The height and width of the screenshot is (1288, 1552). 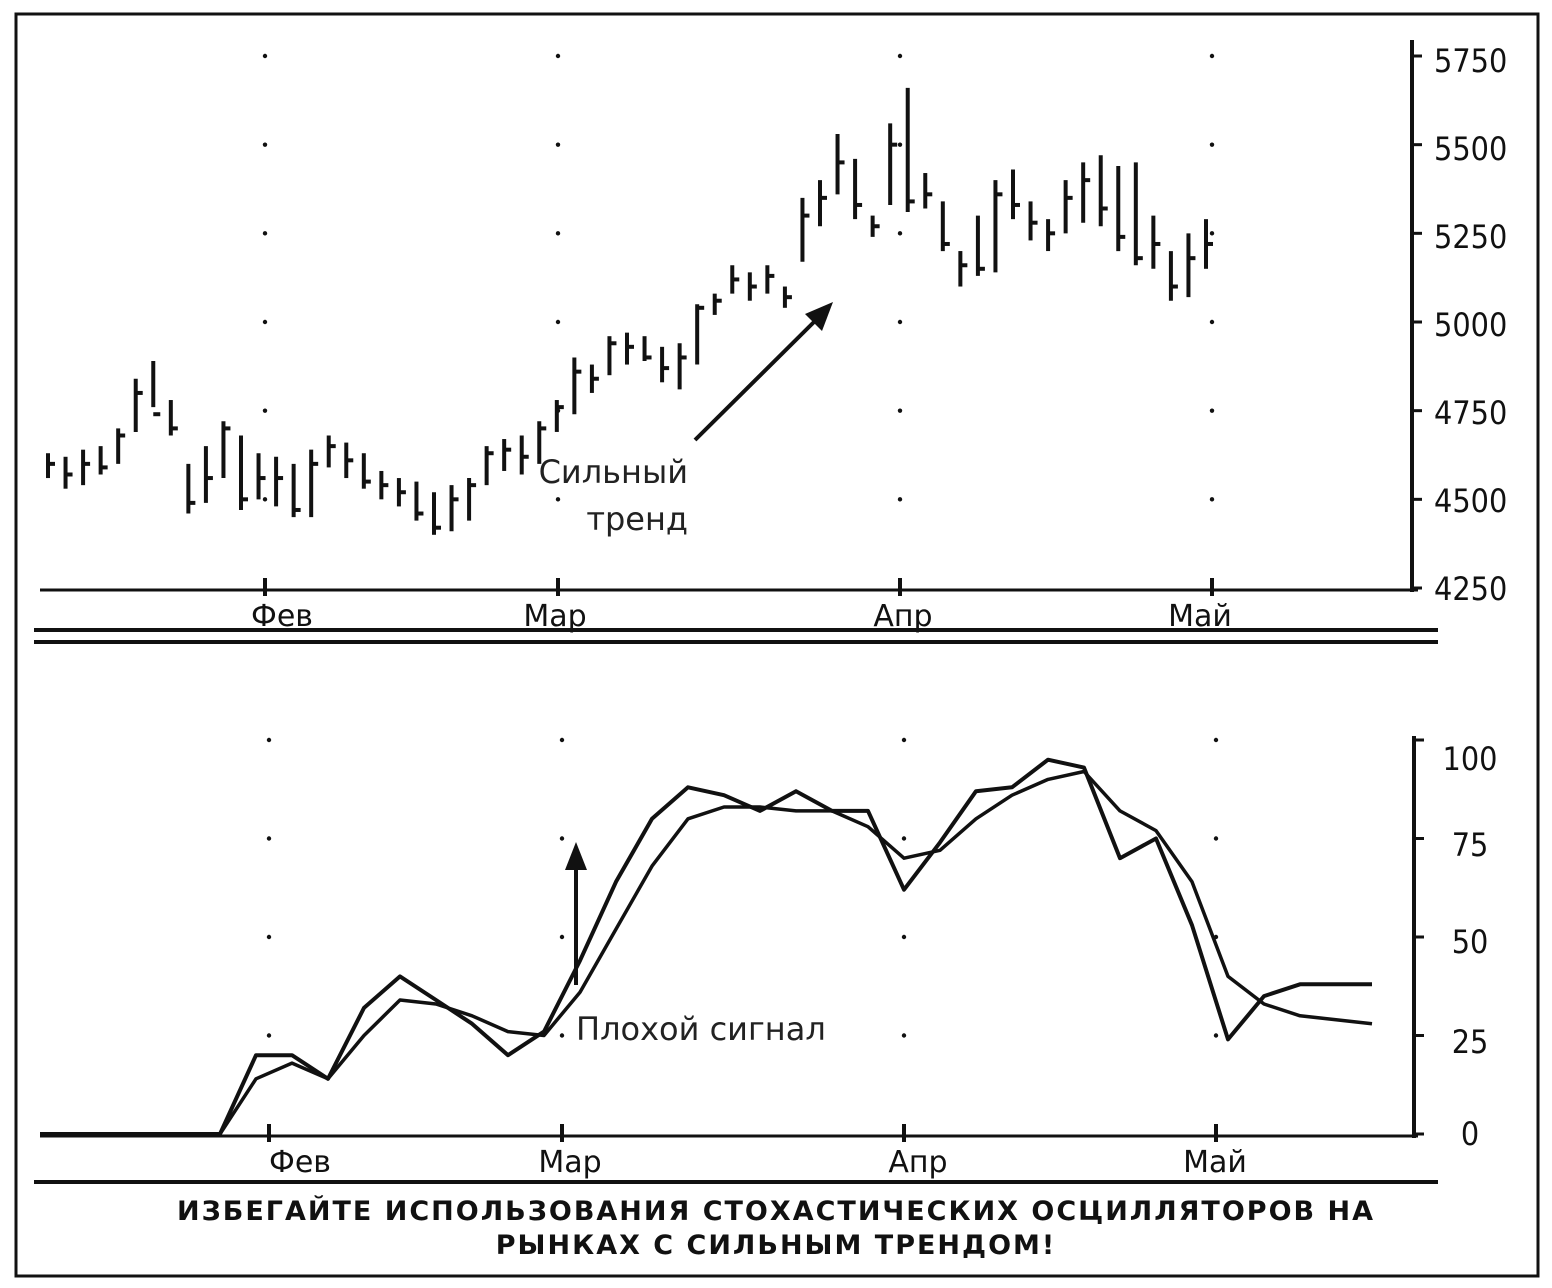 I want to click on stochastic-grid-dots, so click(x=742, y=887).